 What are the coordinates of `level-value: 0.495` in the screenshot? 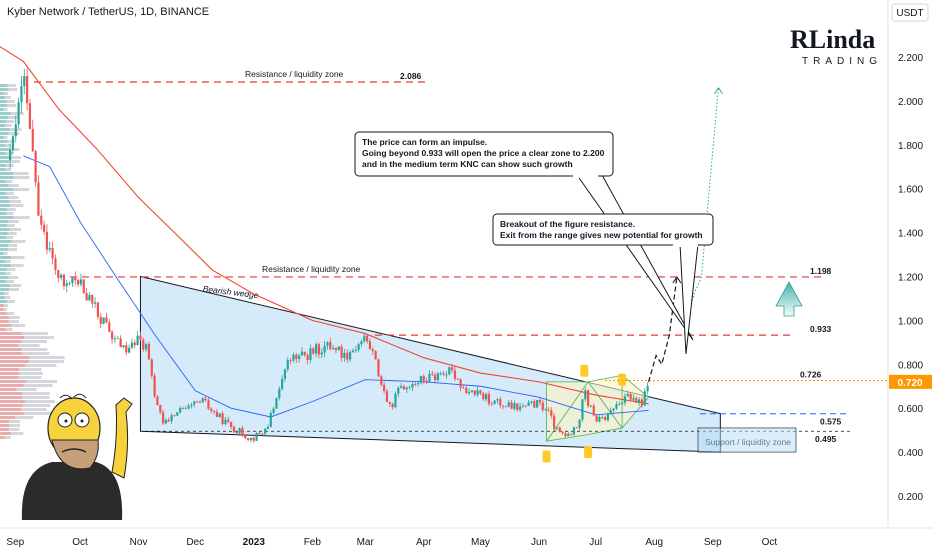 It's located at (826, 439).